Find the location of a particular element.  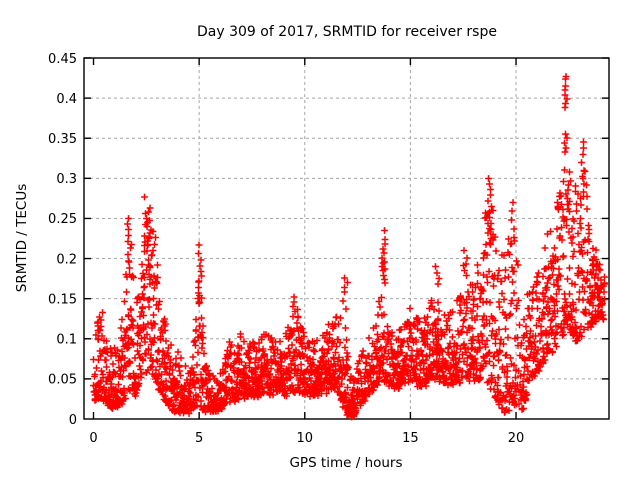

x-tick-label: 10 is located at coordinates (305, 438).